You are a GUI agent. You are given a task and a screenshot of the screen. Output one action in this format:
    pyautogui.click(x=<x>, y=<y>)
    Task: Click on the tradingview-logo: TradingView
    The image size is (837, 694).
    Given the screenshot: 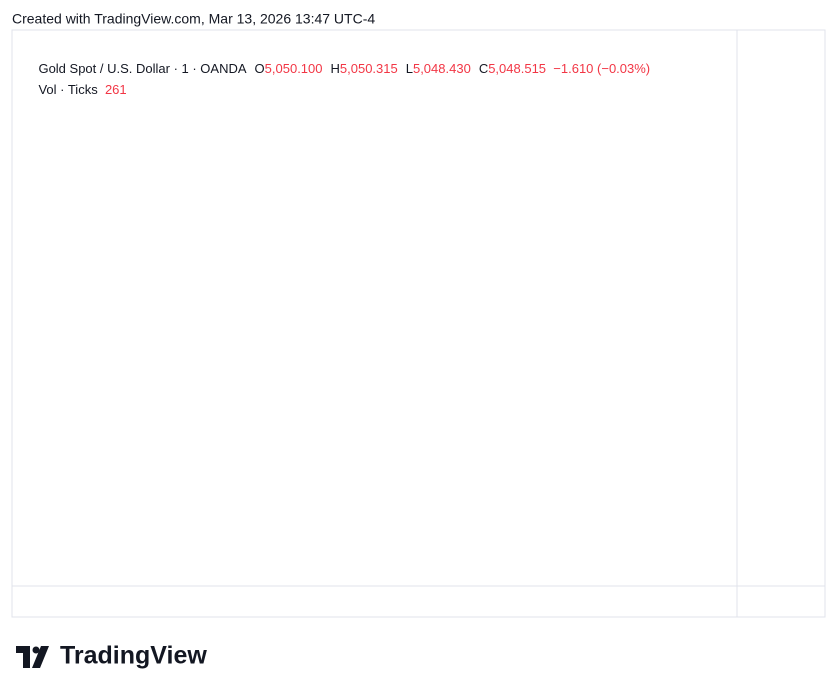 What is the action you would take?
    pyautogui.click(x=111, y=656)
    